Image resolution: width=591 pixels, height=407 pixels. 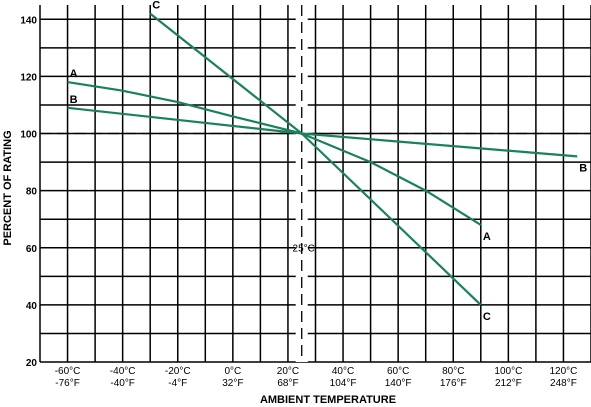 I want to click on y-tick-label: 80, so click(x=32, y=192).